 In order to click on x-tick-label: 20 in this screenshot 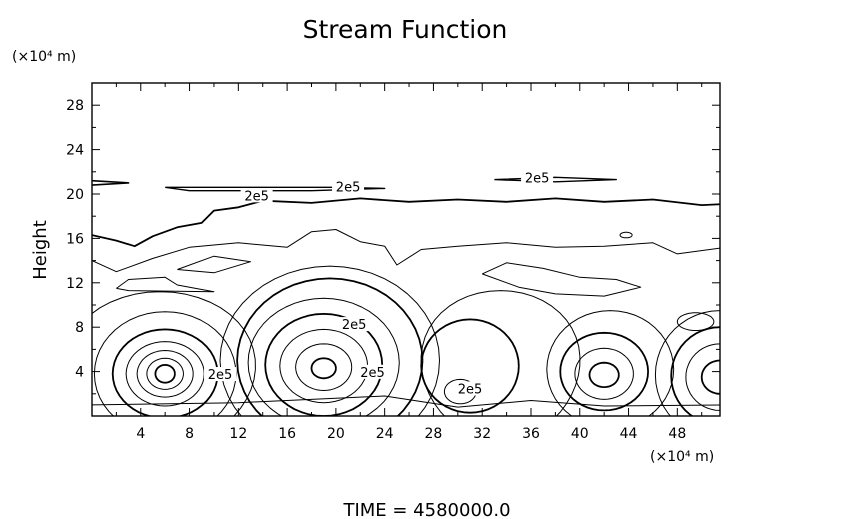, I will do `click(336, 434)`.